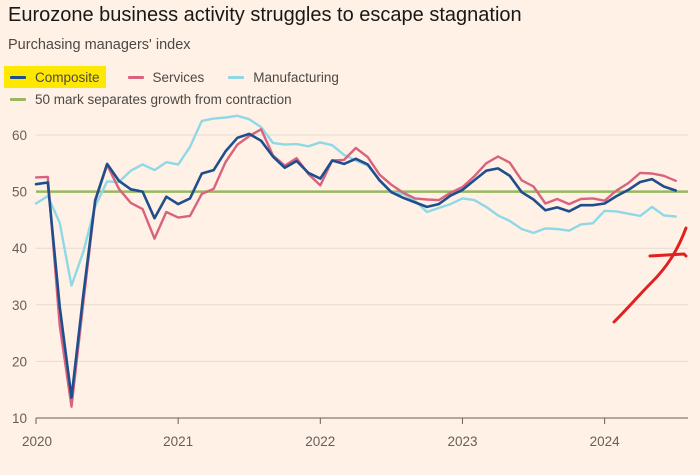 The height and width of the screenshot is (475, 700). I want to click on annotation-arrow-shaft, so click(650, 275).